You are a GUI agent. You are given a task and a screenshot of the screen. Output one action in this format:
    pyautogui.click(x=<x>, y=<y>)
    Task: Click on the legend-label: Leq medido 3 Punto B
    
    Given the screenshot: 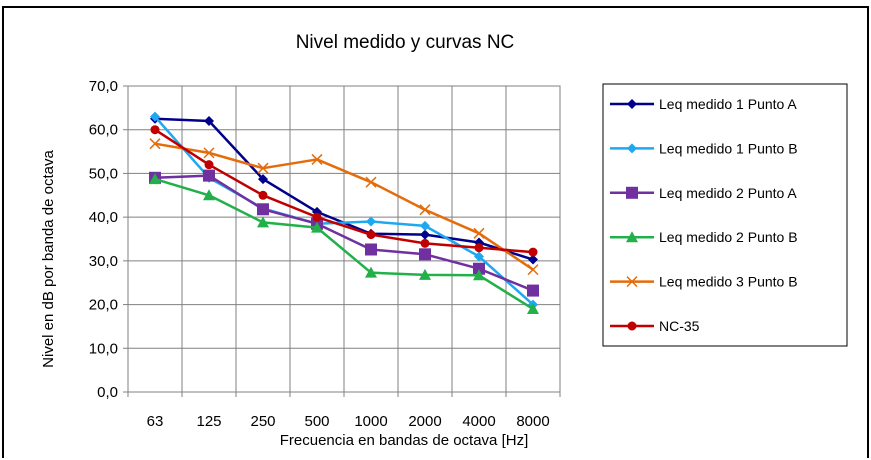 What is the action you would take?
    pyautogui.click(x=728, y=282)
    